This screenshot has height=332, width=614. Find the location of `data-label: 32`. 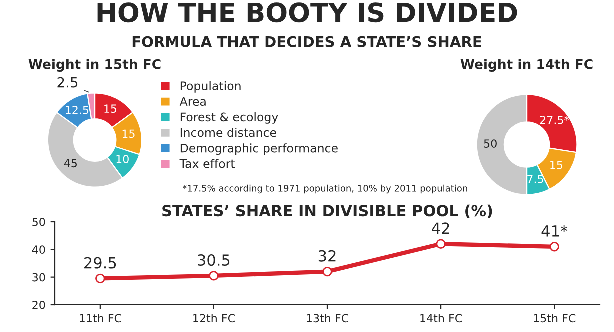

data-label: 32 is located at coordinates (327, 256).